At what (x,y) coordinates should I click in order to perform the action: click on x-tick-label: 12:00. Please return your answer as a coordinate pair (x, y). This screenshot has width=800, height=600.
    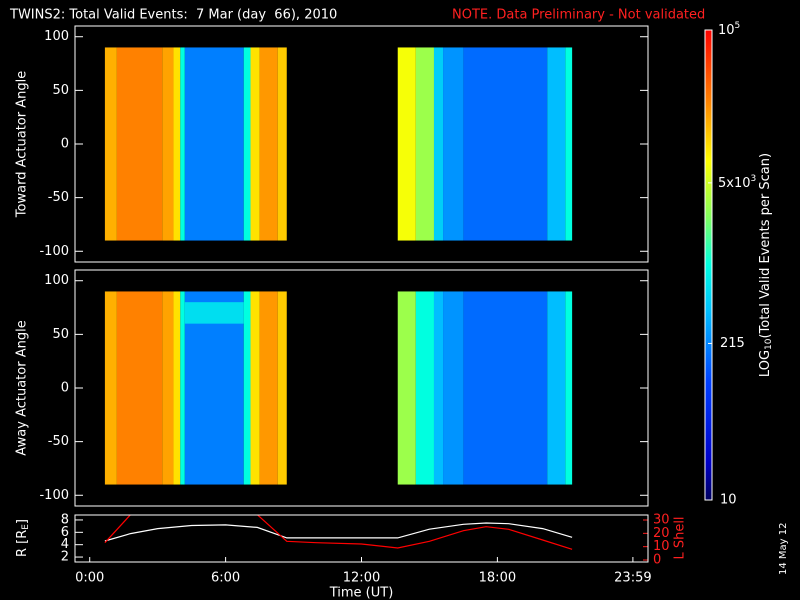
    Looking at the image, I should click on (361, 578).